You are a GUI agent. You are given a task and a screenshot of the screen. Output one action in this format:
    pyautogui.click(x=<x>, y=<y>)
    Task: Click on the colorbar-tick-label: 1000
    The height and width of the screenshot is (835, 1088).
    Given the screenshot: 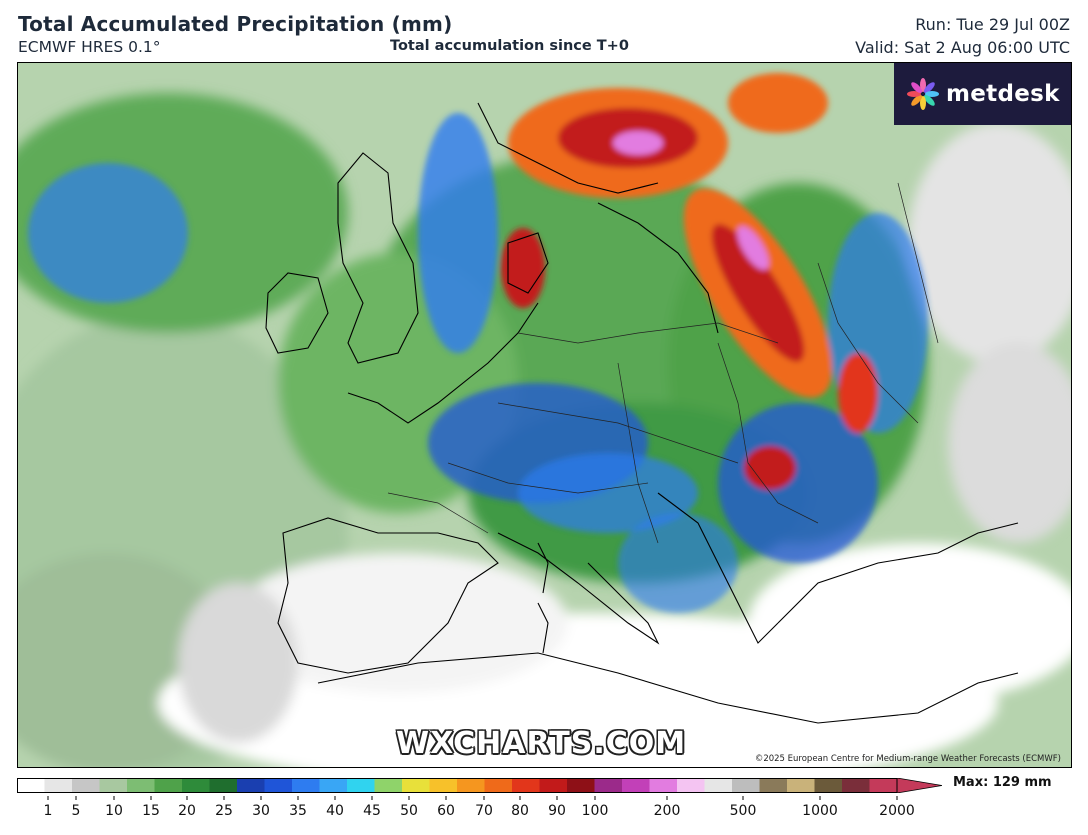 What is the action you would take?
    pyautogui.click(x=820, y=811)
    